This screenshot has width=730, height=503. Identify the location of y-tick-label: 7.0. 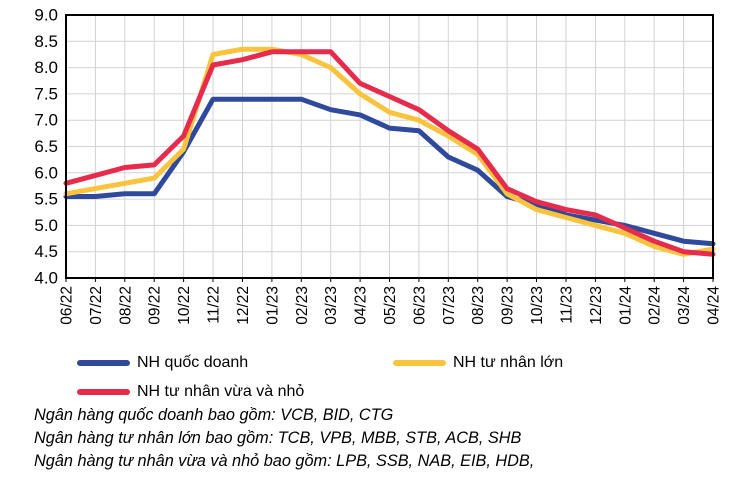
(46, 120).